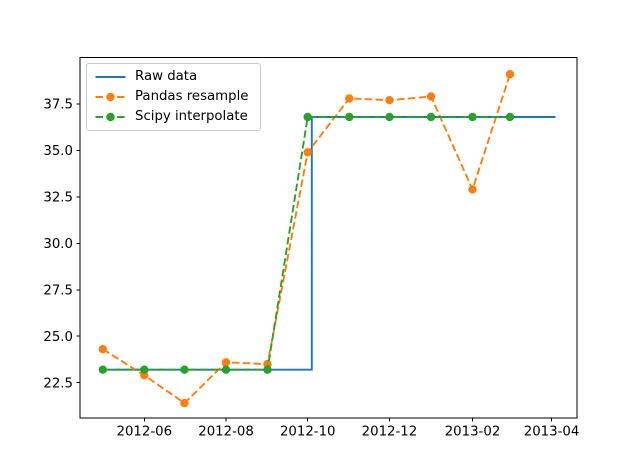 This screenshot has width=640, height=472. What do you see at coordinates (552, 432) in the screenshot?
I see `x-tick-label: 2013-04` at bounding box center [552, 432].